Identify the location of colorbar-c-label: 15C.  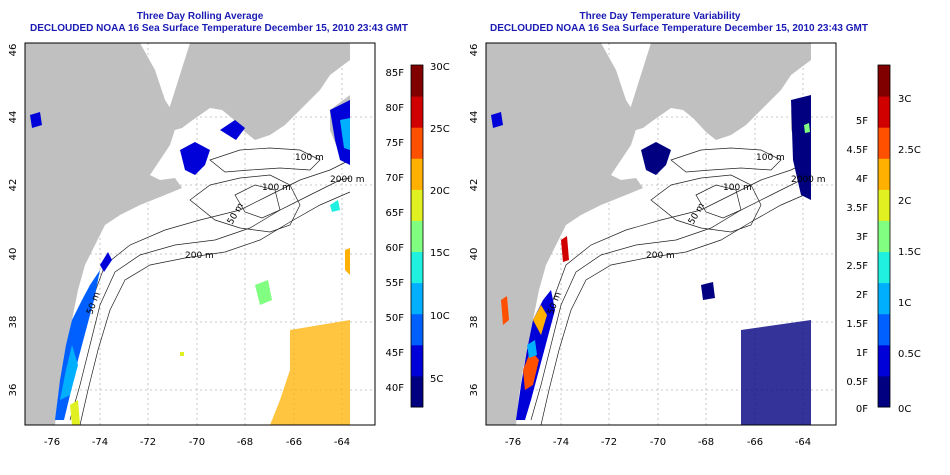
(440, 253).